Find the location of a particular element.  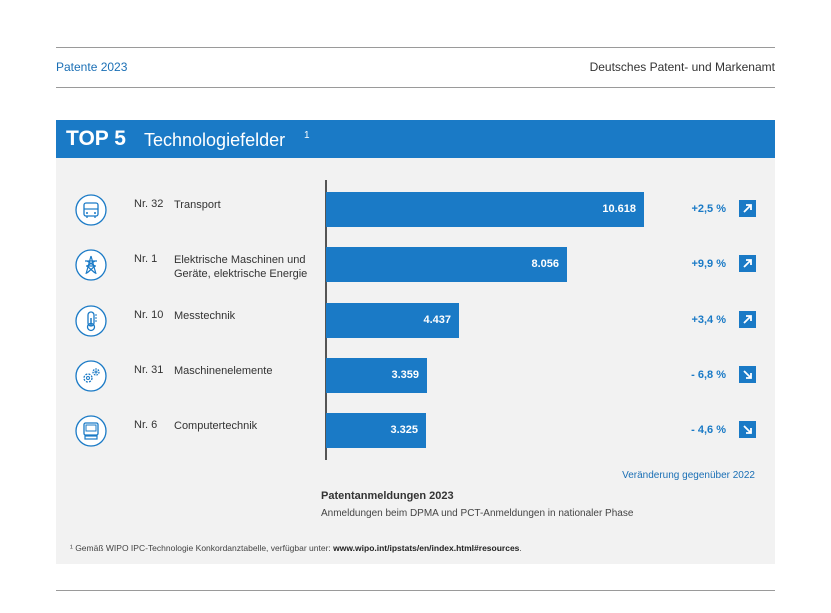

row-label: Transport is located at coordinates (197, 205).